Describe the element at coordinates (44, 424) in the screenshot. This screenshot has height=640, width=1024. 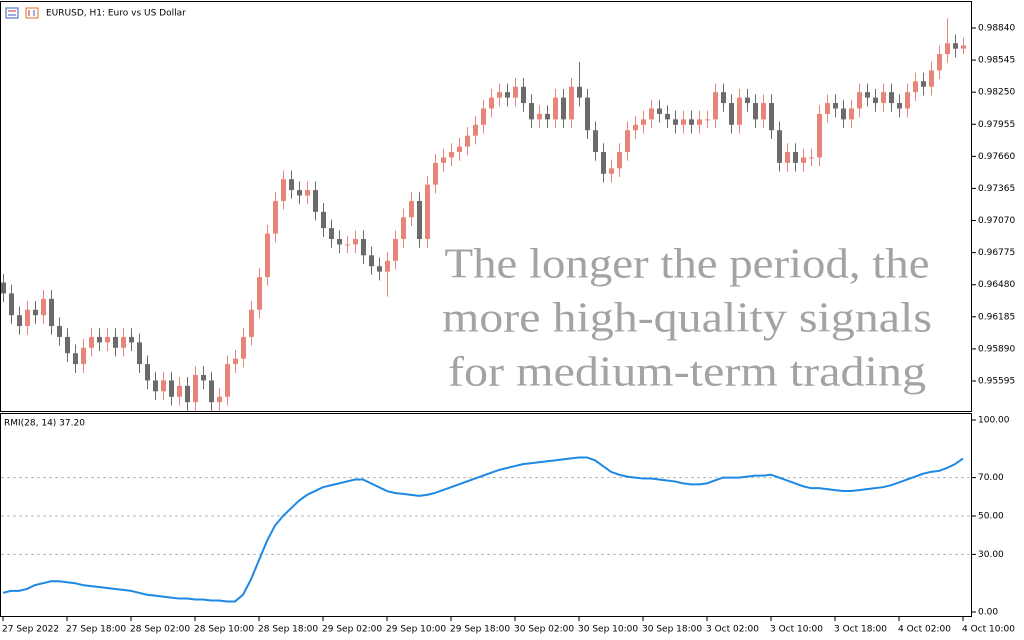
I see `indicator-title: RMI(28, 14) 37.20` at that location.